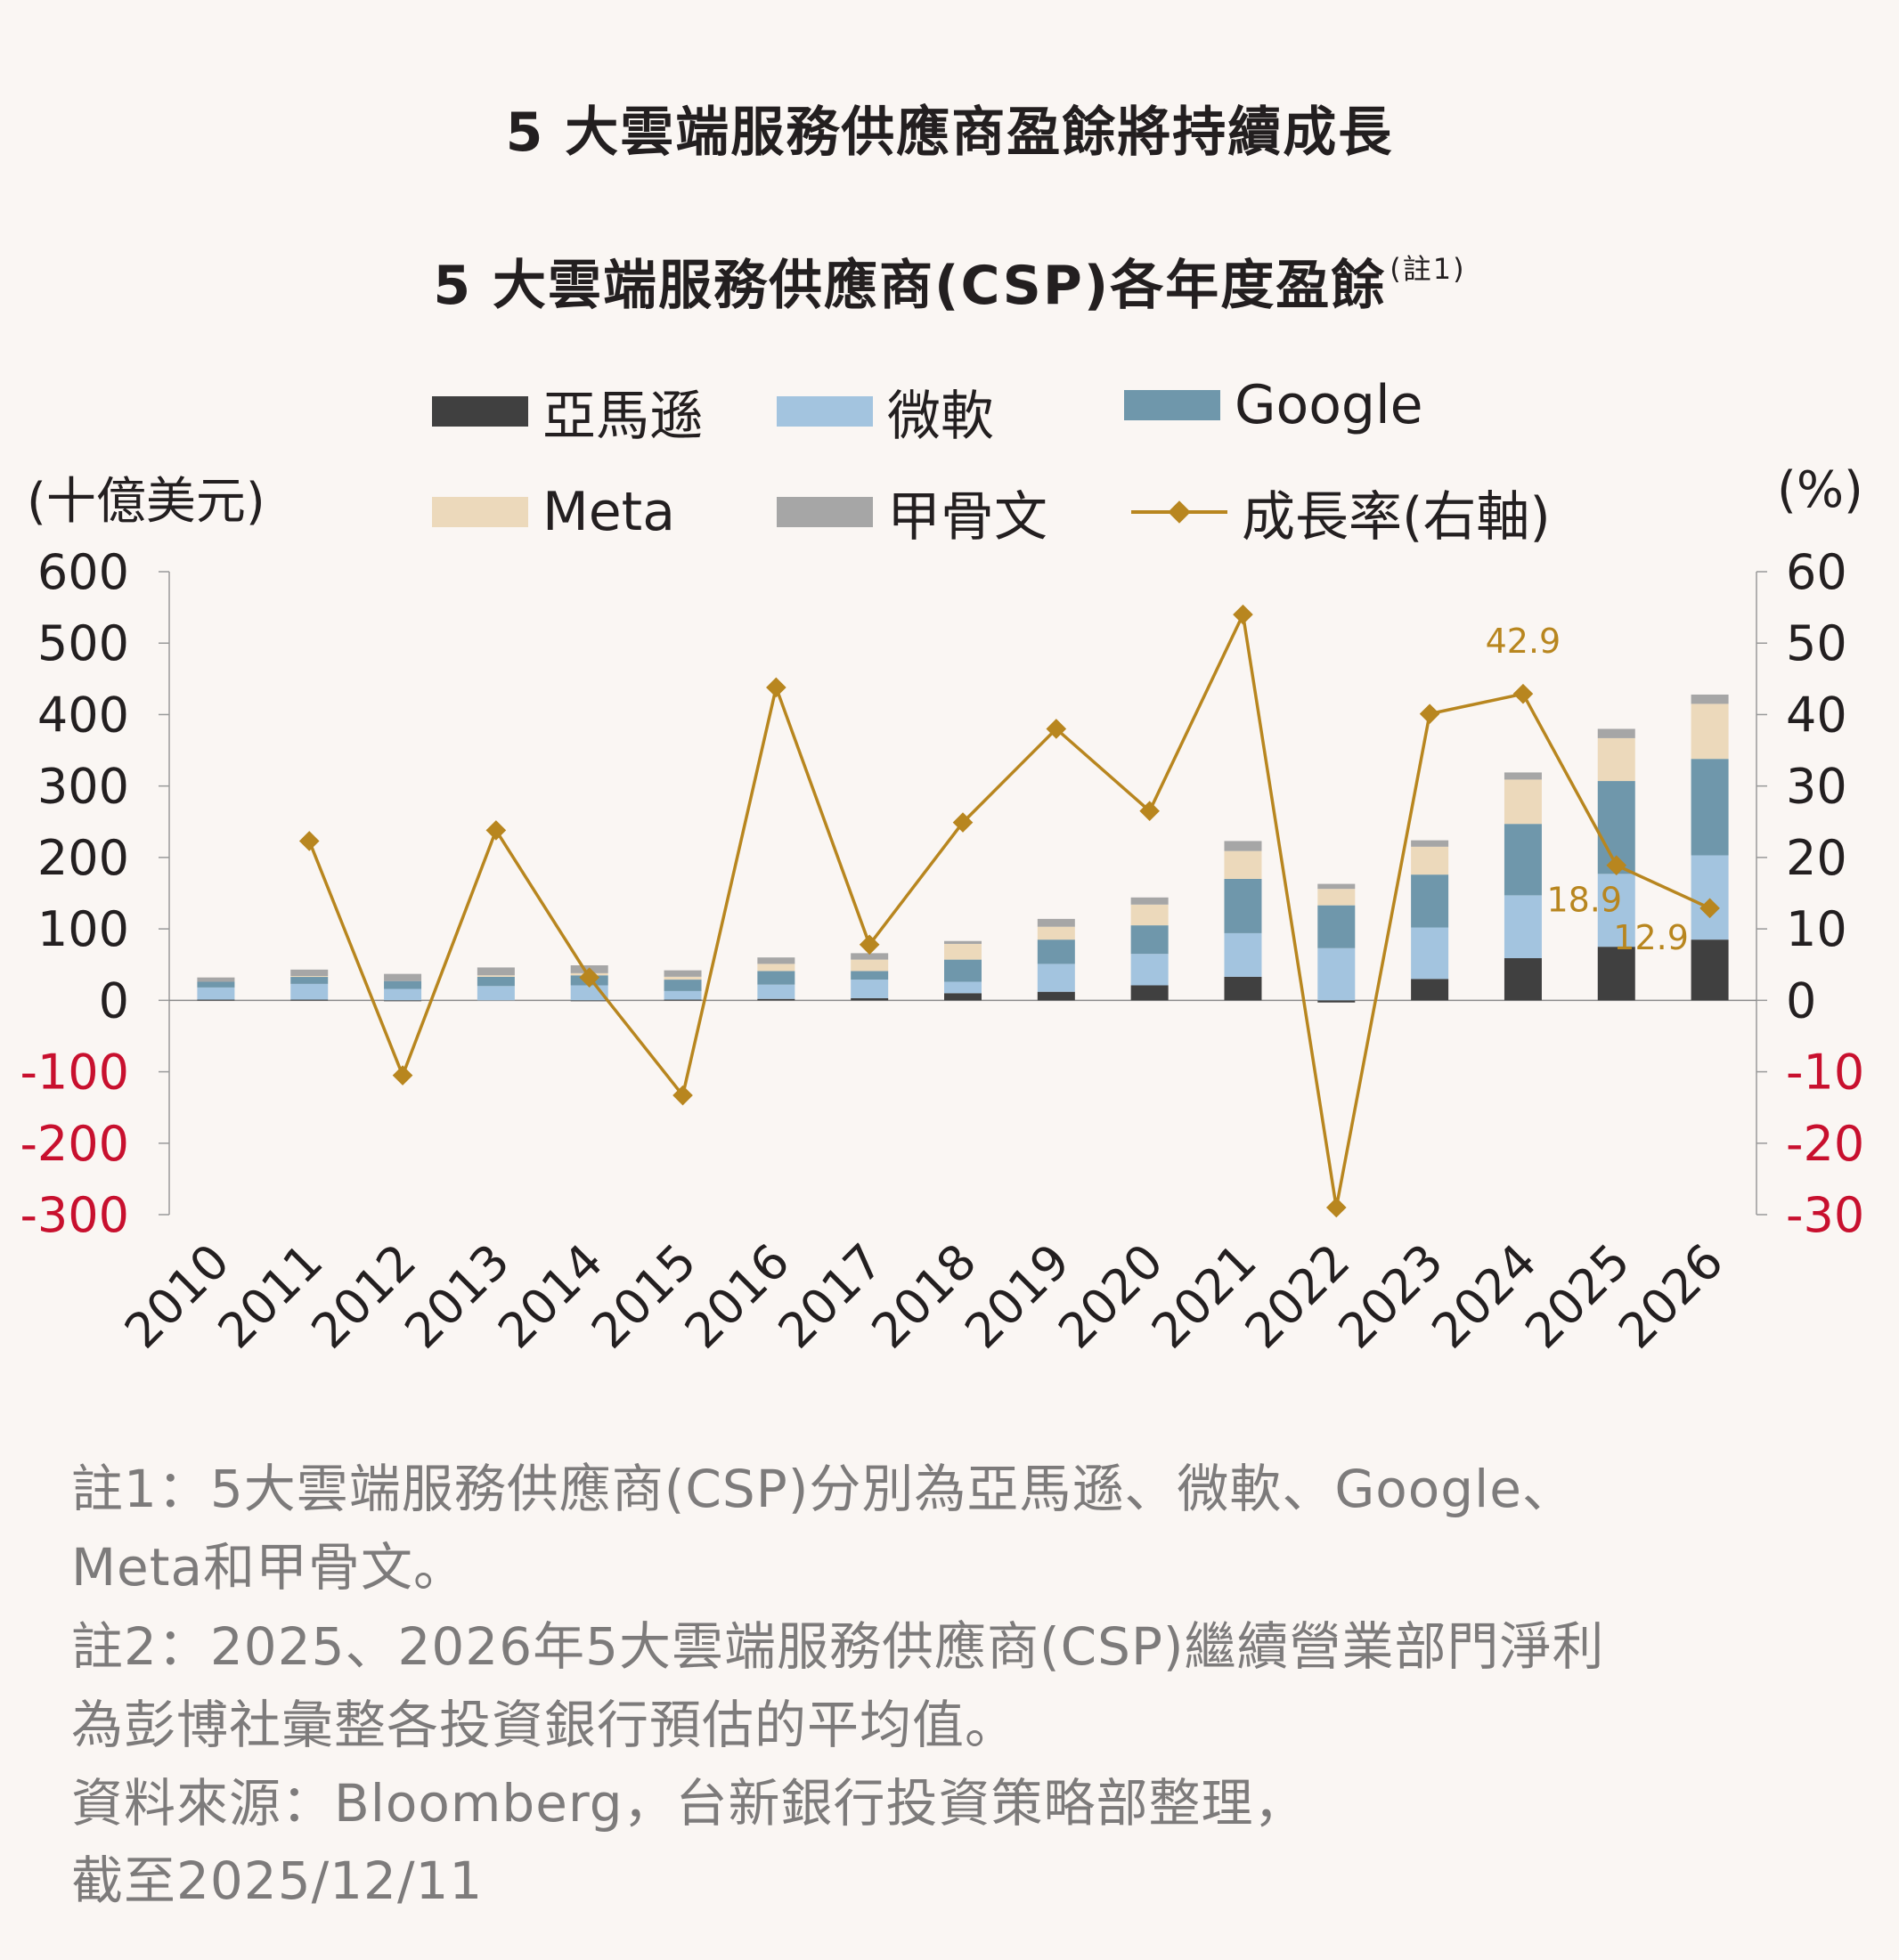 This screenshot has height=1960, width=1899. What do you see at coordinates (1111, 1296) in the screenshot?
I see `x-tick-label: 2020` at bounding box center [1111, 1296].